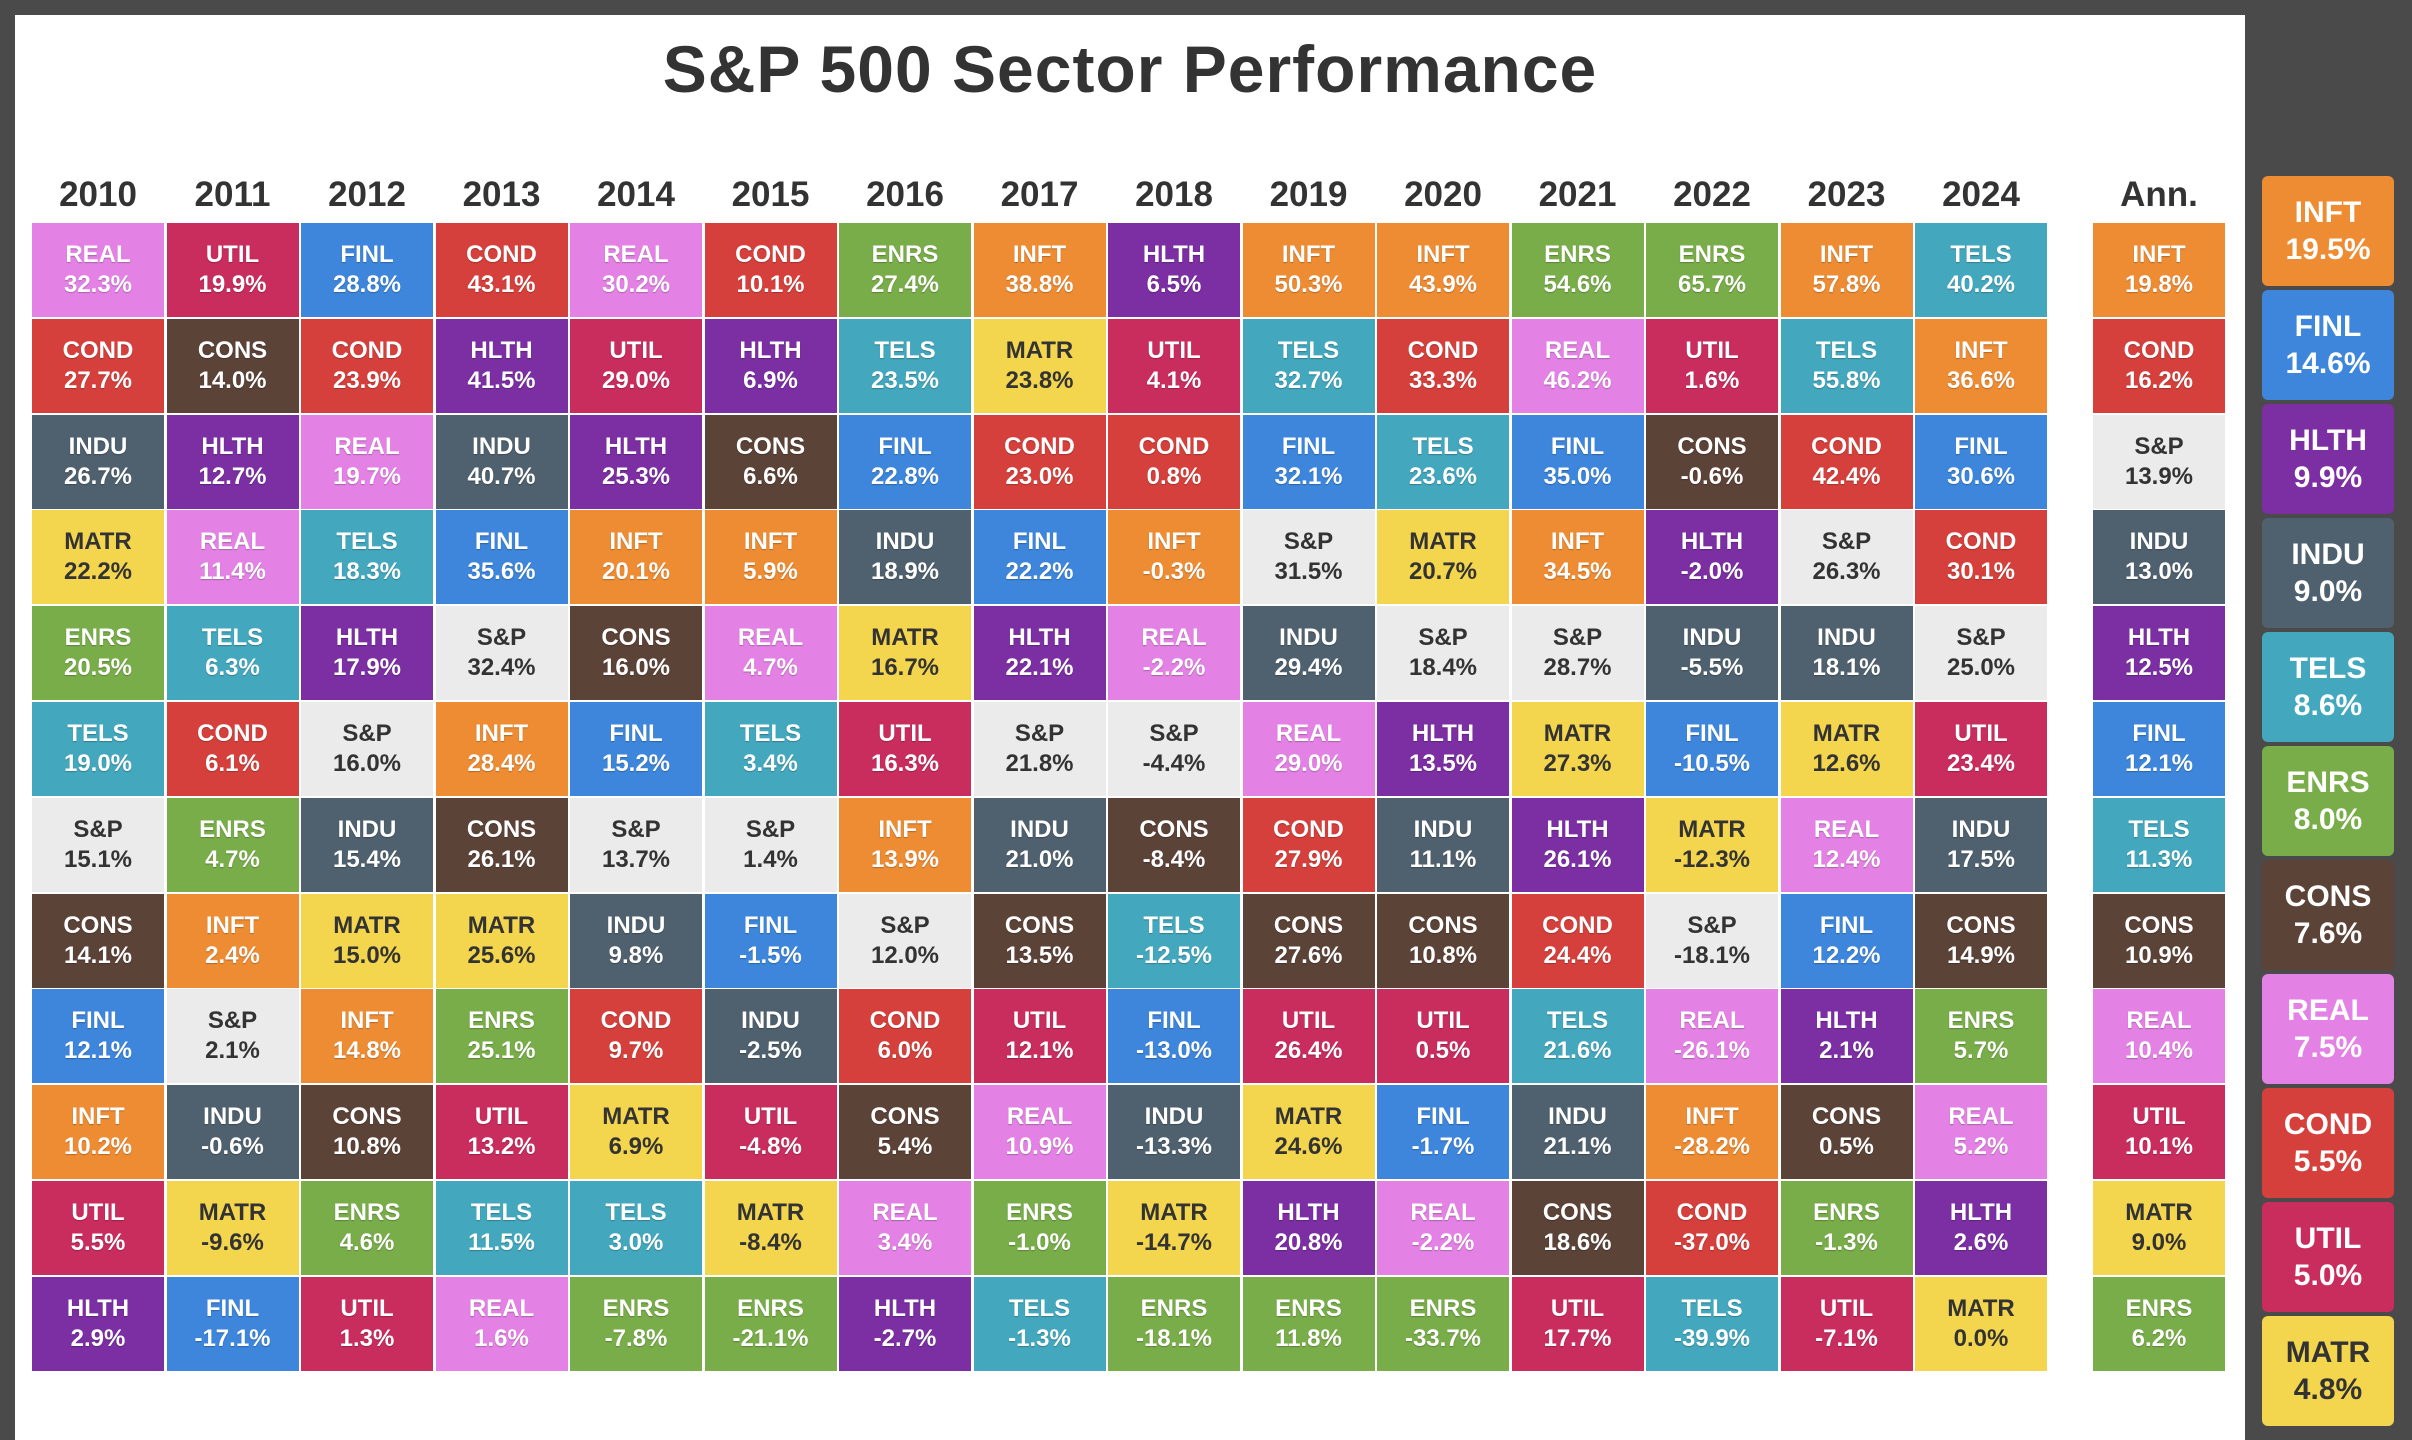 This screenshot has height=1440, width=2412. I want to click on cell-2022-hlth: HLTH -2.0%, so click(1712, 557).